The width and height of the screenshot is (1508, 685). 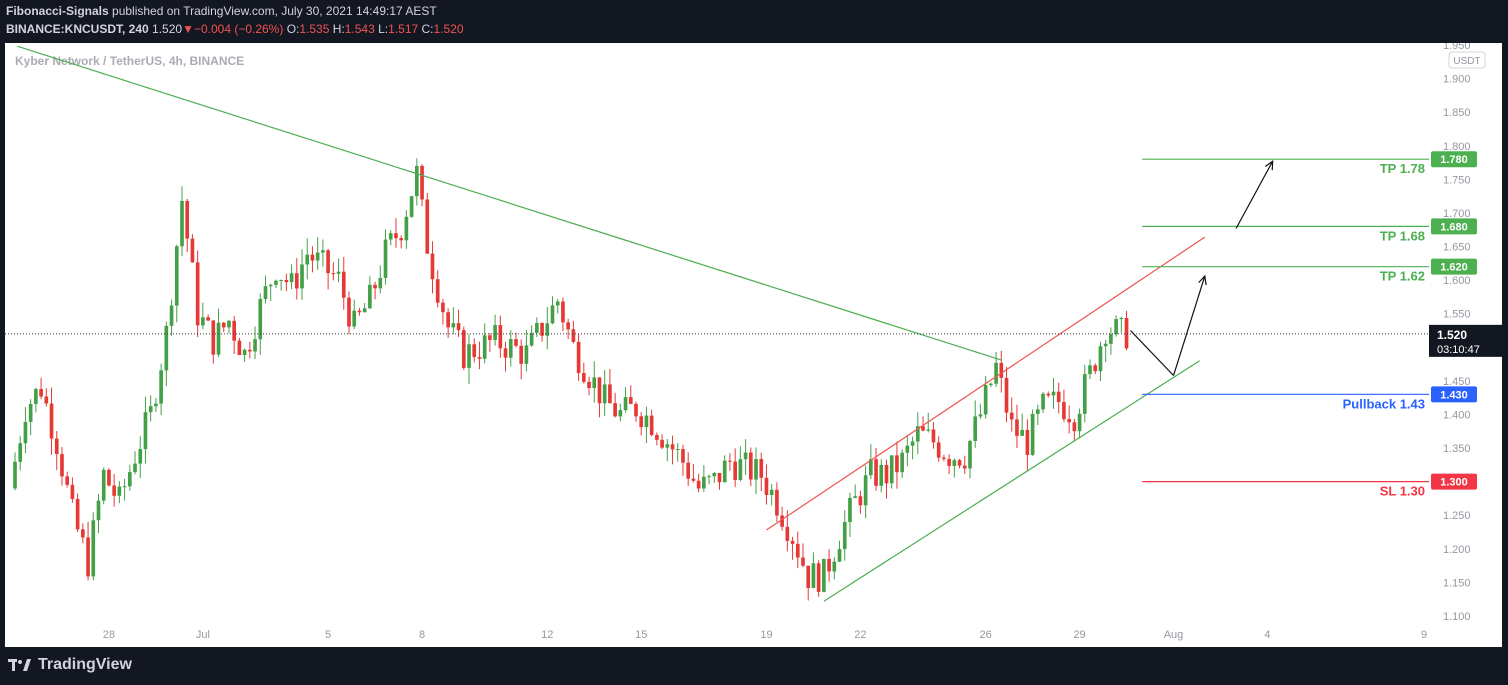 What do you see at coordinates (1457, 617) in the screenshot?
I see `y-tick-label: 1.100` at bounding box center [1457, 617].